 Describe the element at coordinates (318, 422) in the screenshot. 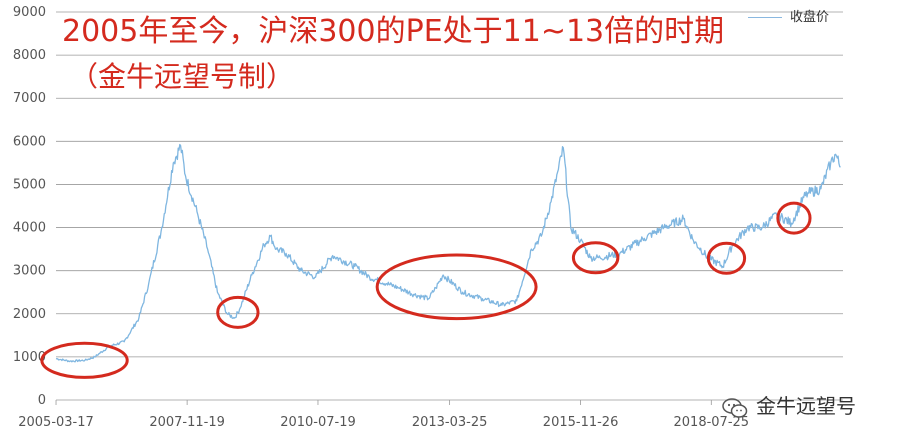

I see `x-tick-label: 2010-07-19` at that location.